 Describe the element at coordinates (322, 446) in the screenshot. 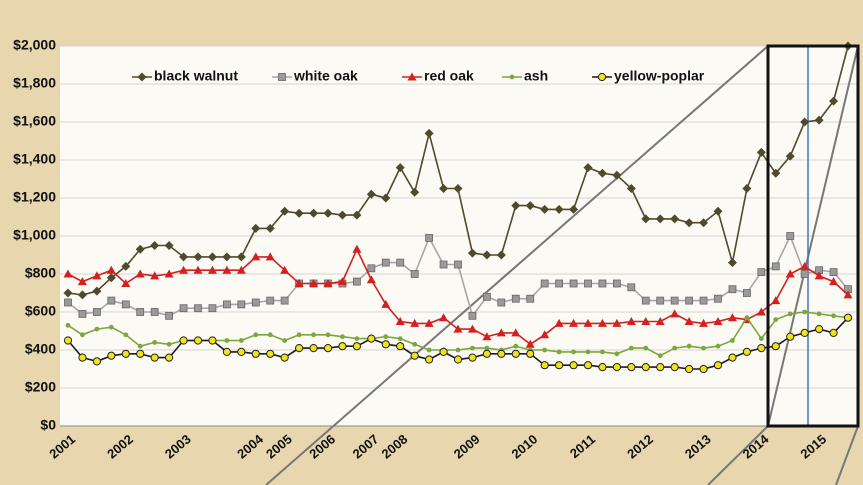

I see `x-tick-label: 2006` at that location.